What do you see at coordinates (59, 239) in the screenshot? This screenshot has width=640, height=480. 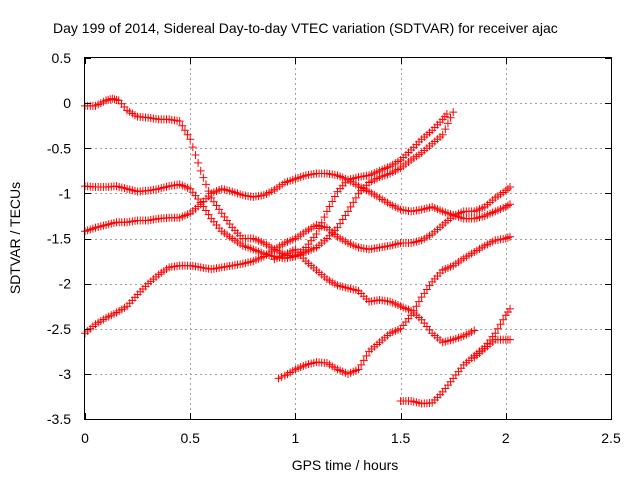 I see `y-tick-label: -1.5` at bounding box center [59, 239].